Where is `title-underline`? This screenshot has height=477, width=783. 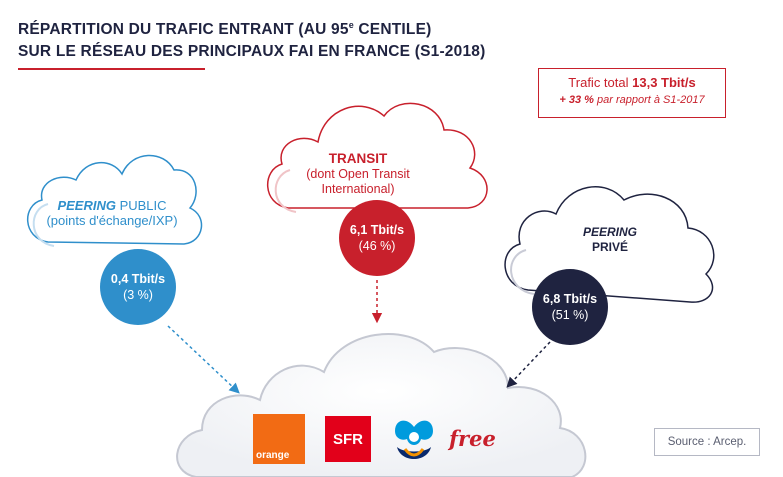 title-underline is located at coordinates (111, 69).